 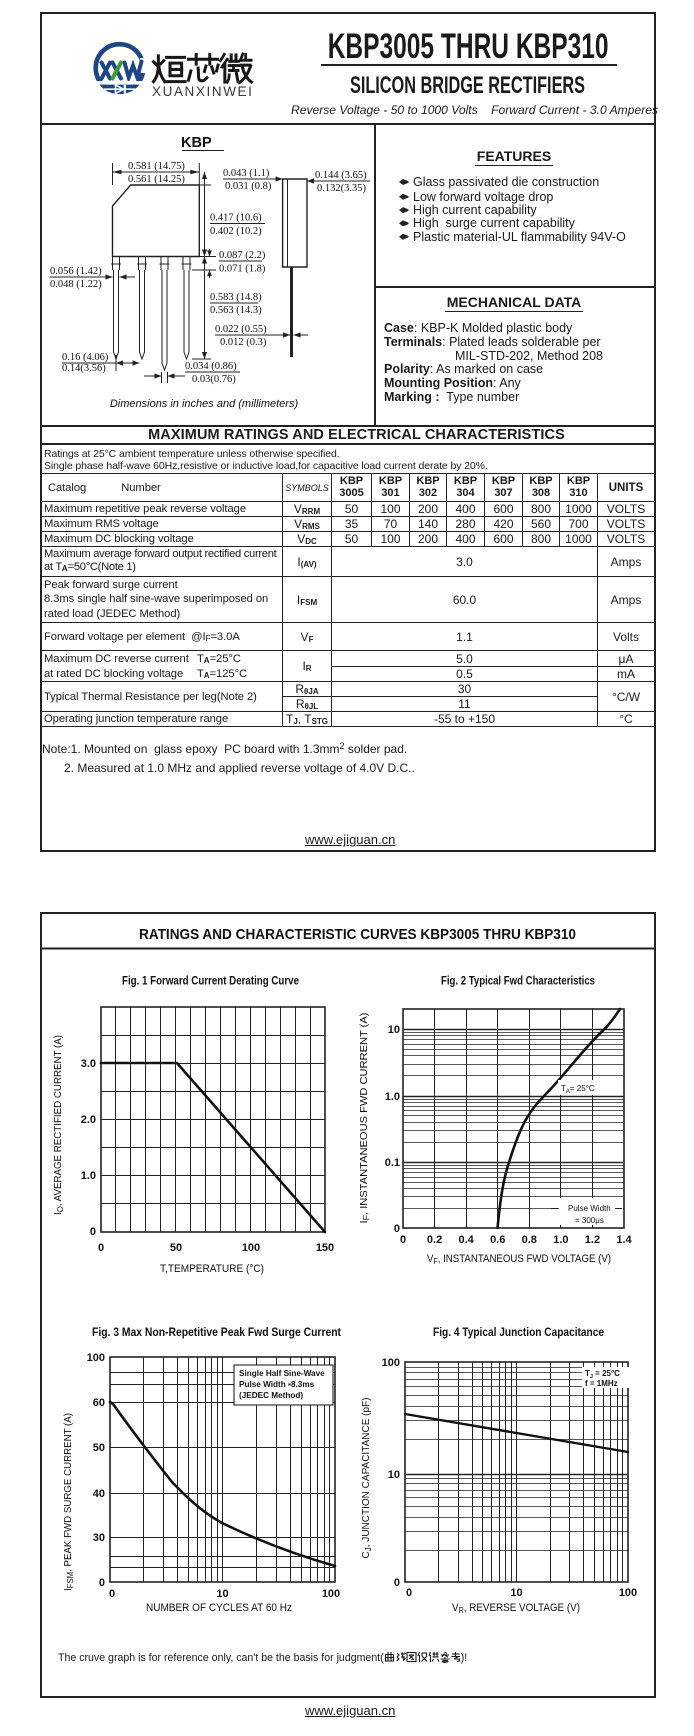 What do you see at coordinates (282, 1373) in the screenshot?
I see `svg-text: Single Half Sine-Wave` at bounding box center [282, 1373].